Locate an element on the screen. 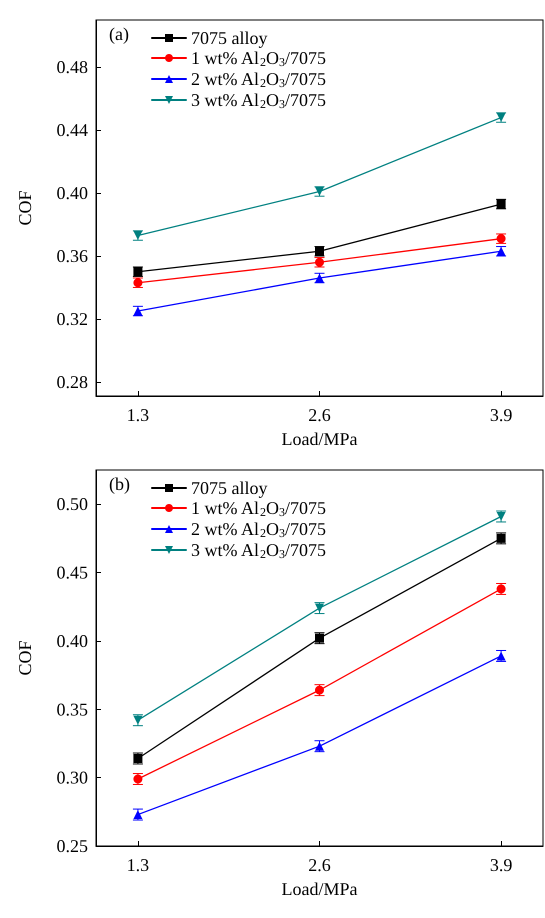 The image size is (545, 918). y-tick-label: 0.30 is located at coordinates (72, 778).